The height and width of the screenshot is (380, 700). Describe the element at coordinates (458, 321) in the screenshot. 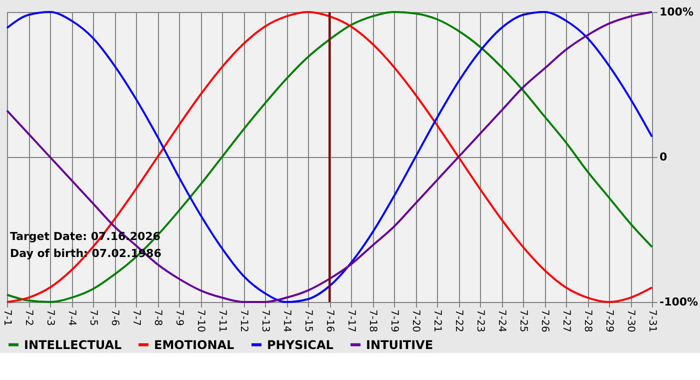

I see `x-tick-label: 7-22` at that location.